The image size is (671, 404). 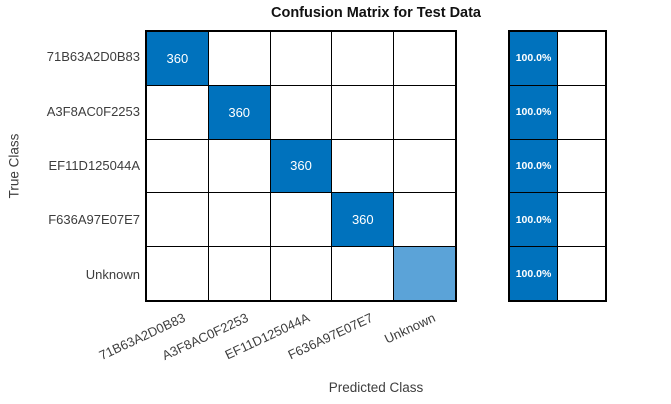 What do you see at coordinates (376, 387) in the screenshot?
I see `x-axis-label: Predicted Class` at bounding box center [376, 387].